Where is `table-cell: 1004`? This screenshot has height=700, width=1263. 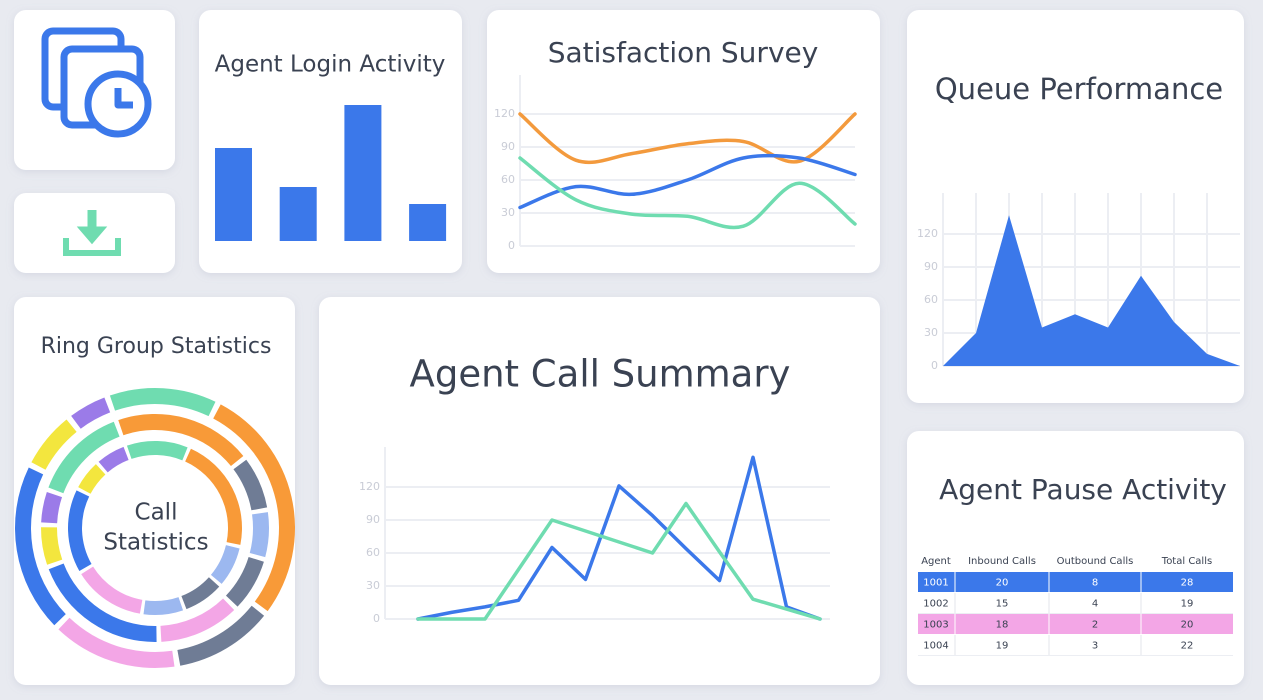 table-cell: 1004 is located at coordinates (935, 646).